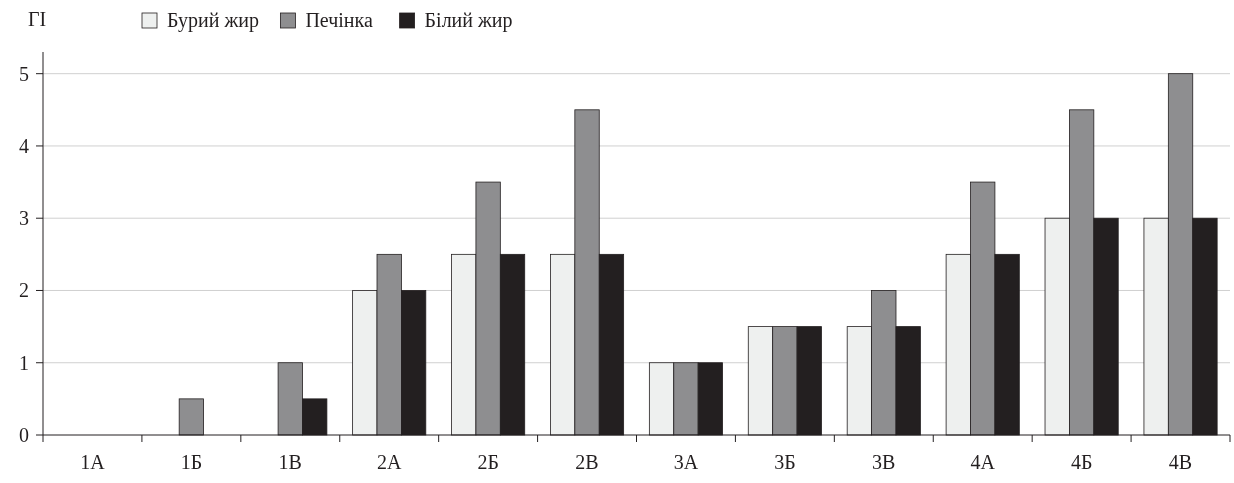 The height and width of the screenshot is (483, 1234). What do you see at coordinates (290, 462) in the screenshot?
I see `x-tick-label: 1В` at bounding box center [290, 462].